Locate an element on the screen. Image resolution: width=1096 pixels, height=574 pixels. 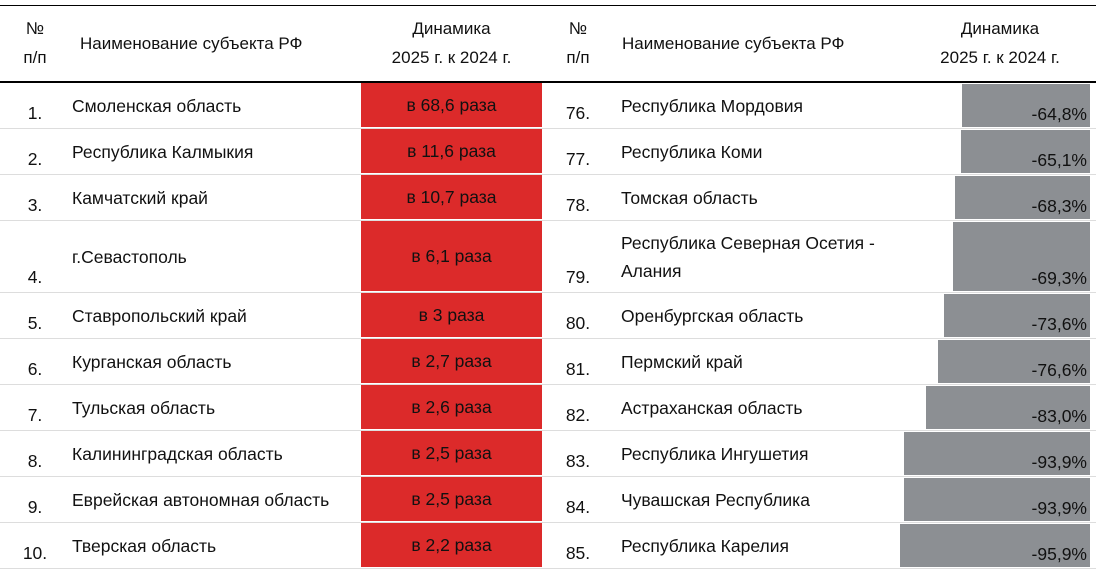
row-number: 81. is located at coordinates (578, 369).